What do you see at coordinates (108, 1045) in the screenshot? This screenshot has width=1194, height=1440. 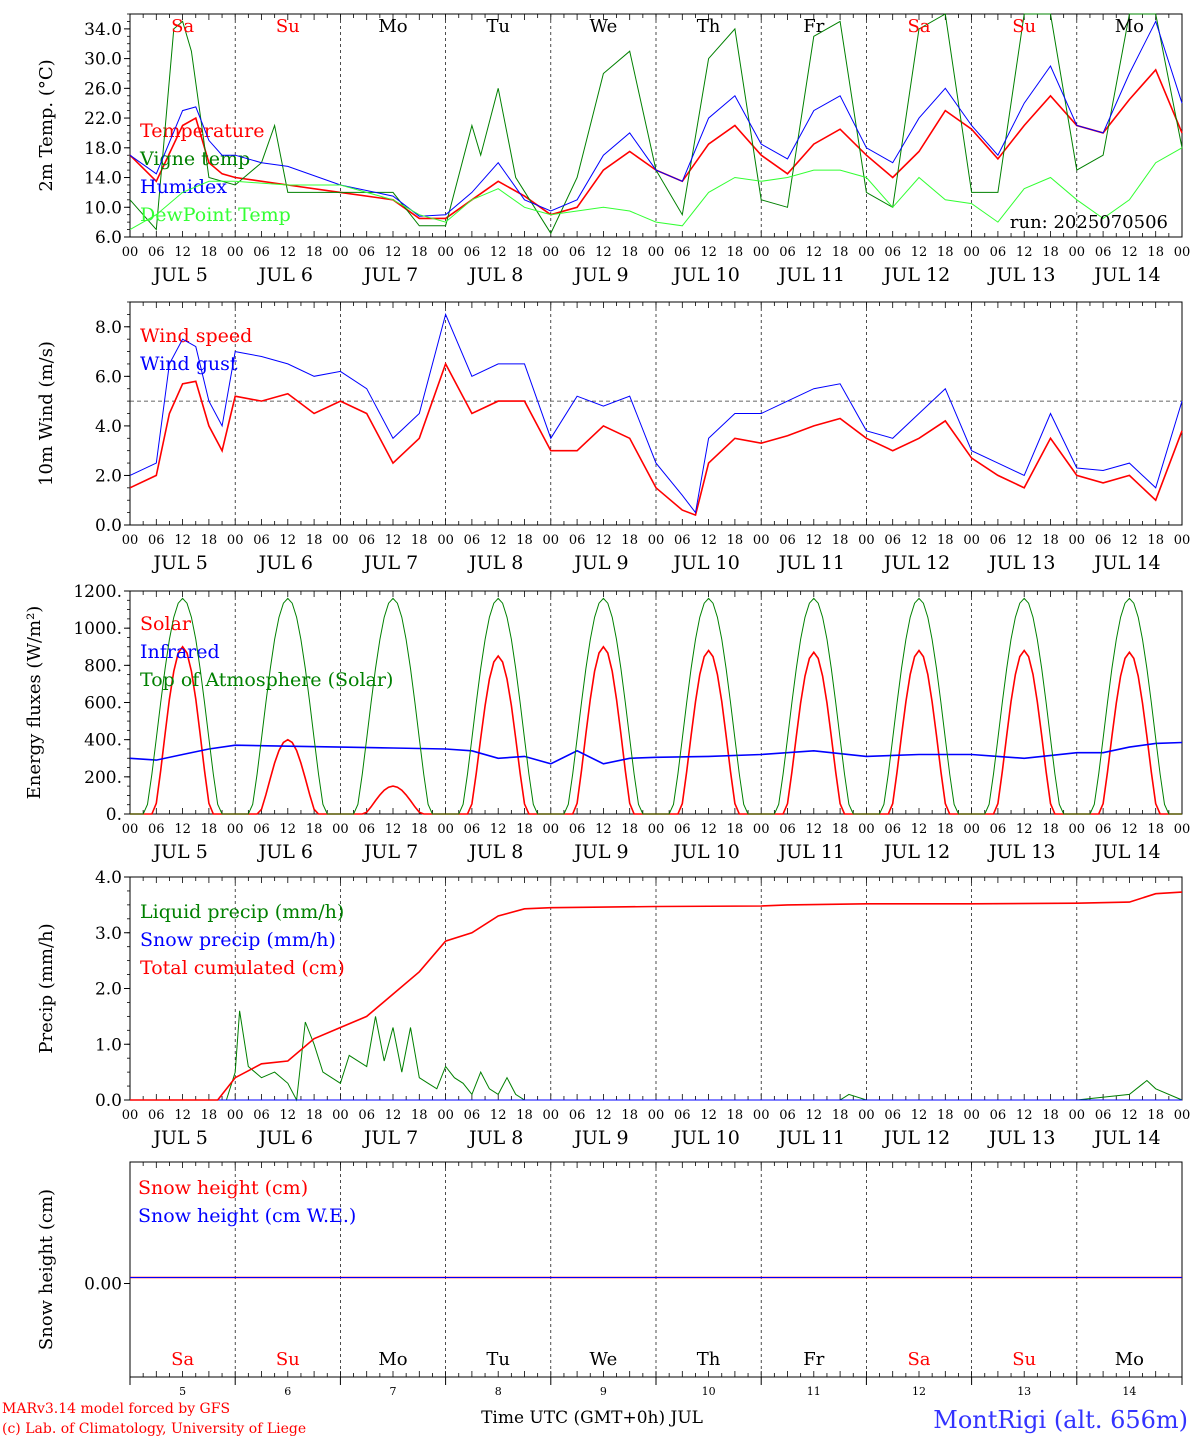 I see `y-tick-label: 1.0` at bounding box center [108, 1045].